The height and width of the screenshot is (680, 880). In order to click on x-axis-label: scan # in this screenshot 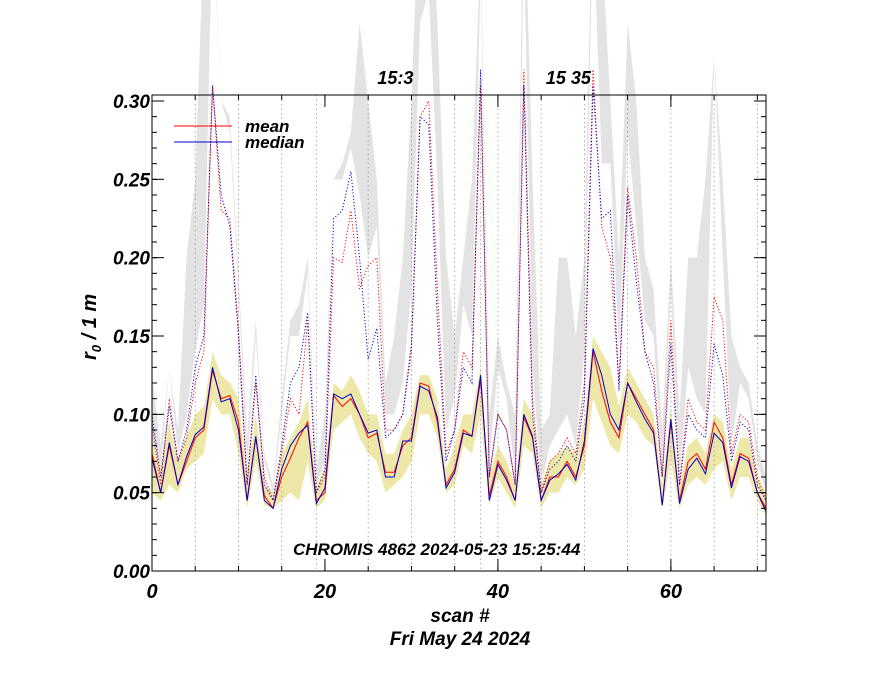, I will do `click(460, 616)`.